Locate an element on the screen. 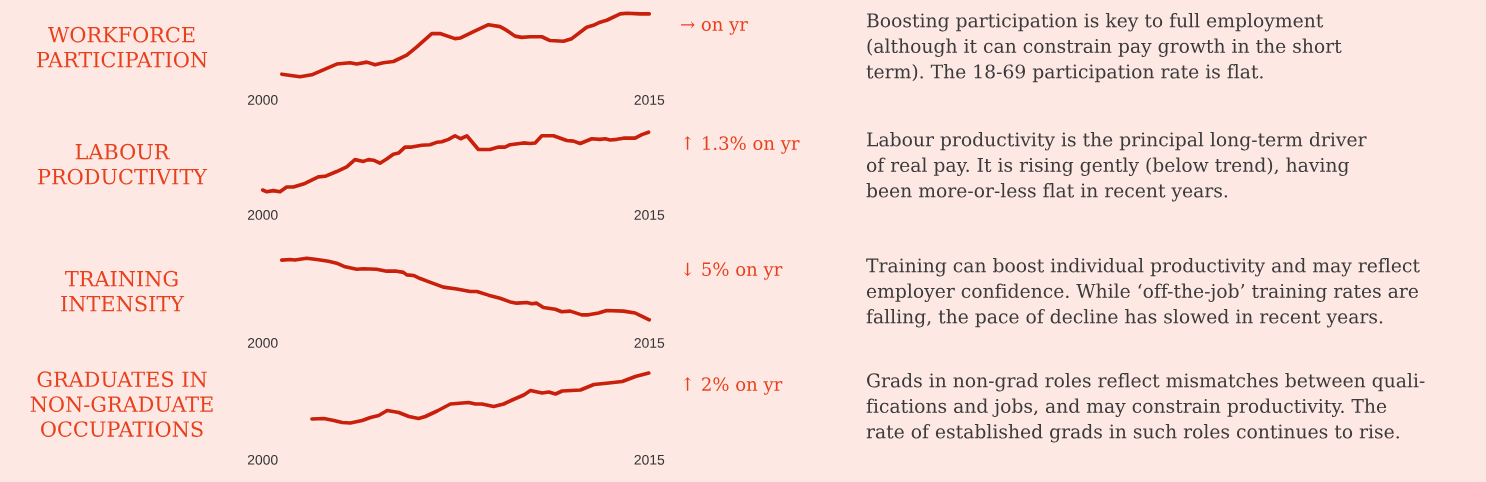 The height and width of the screenshot is (482, 1486). text: TRAINING INTENSITY is located at coordinates (123, 291).